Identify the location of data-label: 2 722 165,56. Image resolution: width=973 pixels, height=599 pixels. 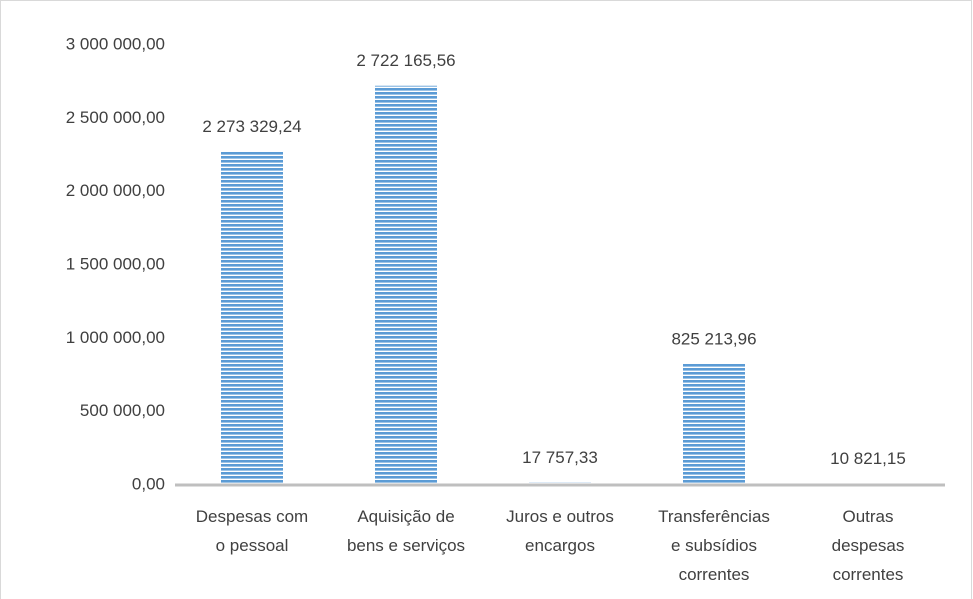
(405, 60).